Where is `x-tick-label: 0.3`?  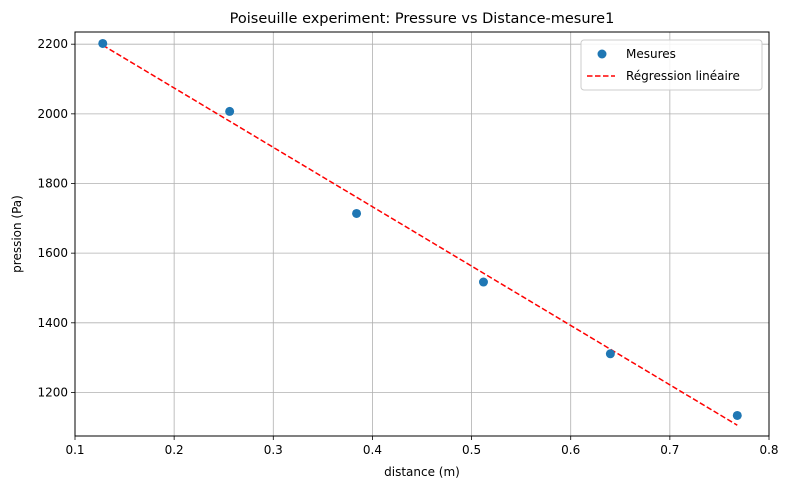
x-tick-label: 0.3 is located at coordinates (273, 450).